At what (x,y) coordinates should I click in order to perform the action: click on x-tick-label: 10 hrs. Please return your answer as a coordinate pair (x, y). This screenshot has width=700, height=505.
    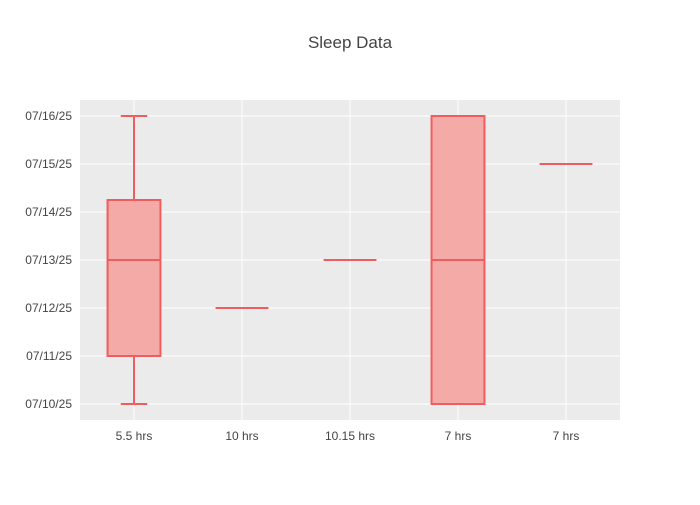
    Looking at the image, I should click on (241, 436).